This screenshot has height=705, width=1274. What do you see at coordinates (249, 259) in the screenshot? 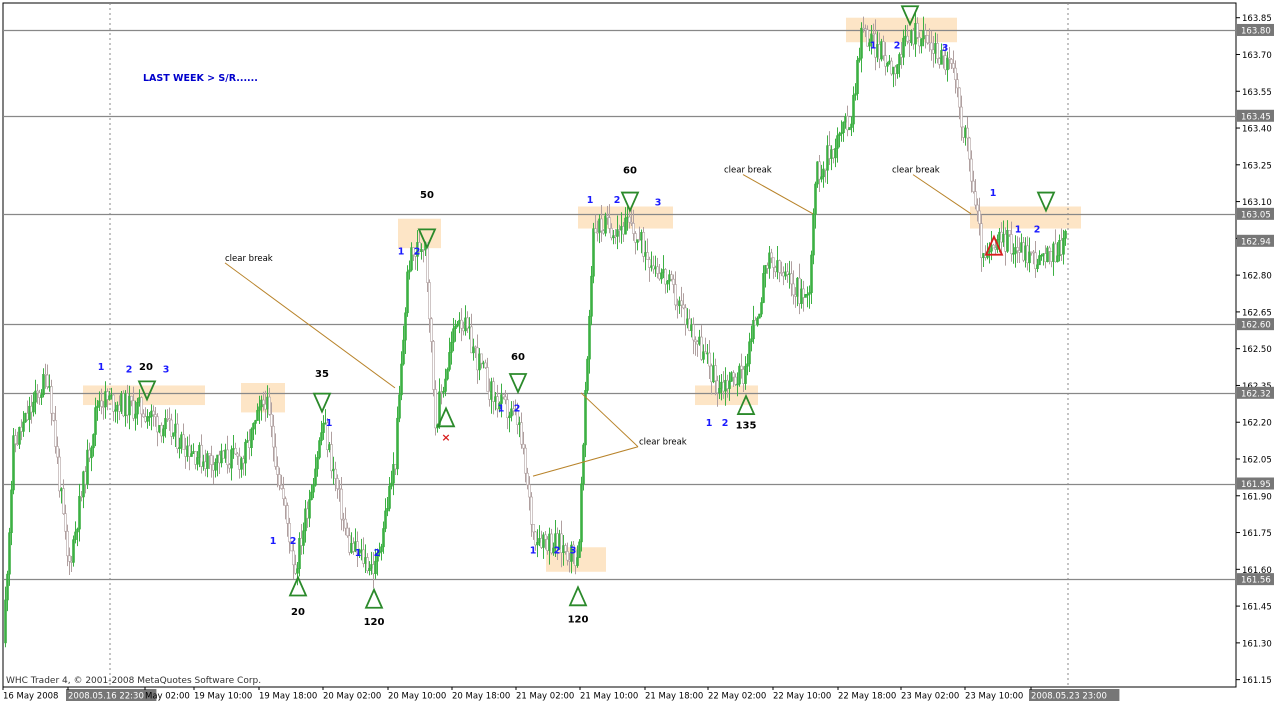
I see `clear-break-label: clear break` at bounding box center [249, 259].